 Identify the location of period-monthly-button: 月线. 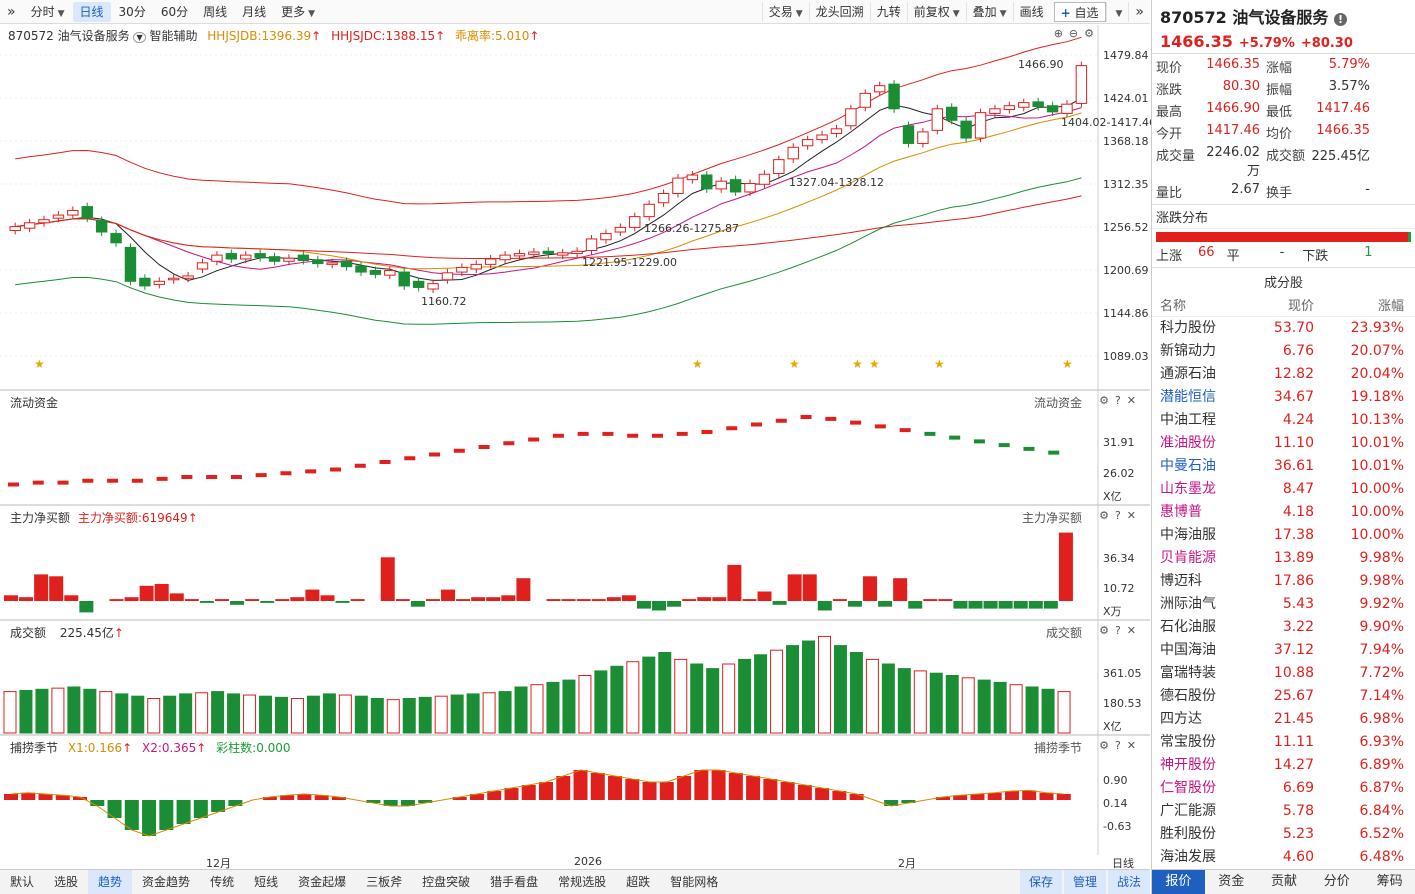
(254, 11).